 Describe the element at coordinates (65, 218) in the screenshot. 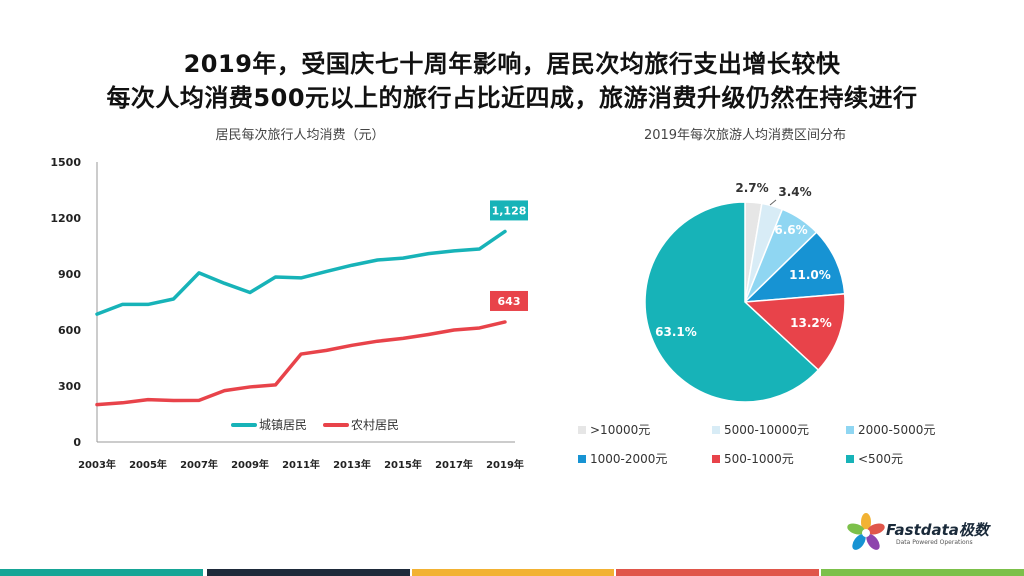

I see `y-tick-label: 1200` at that location.